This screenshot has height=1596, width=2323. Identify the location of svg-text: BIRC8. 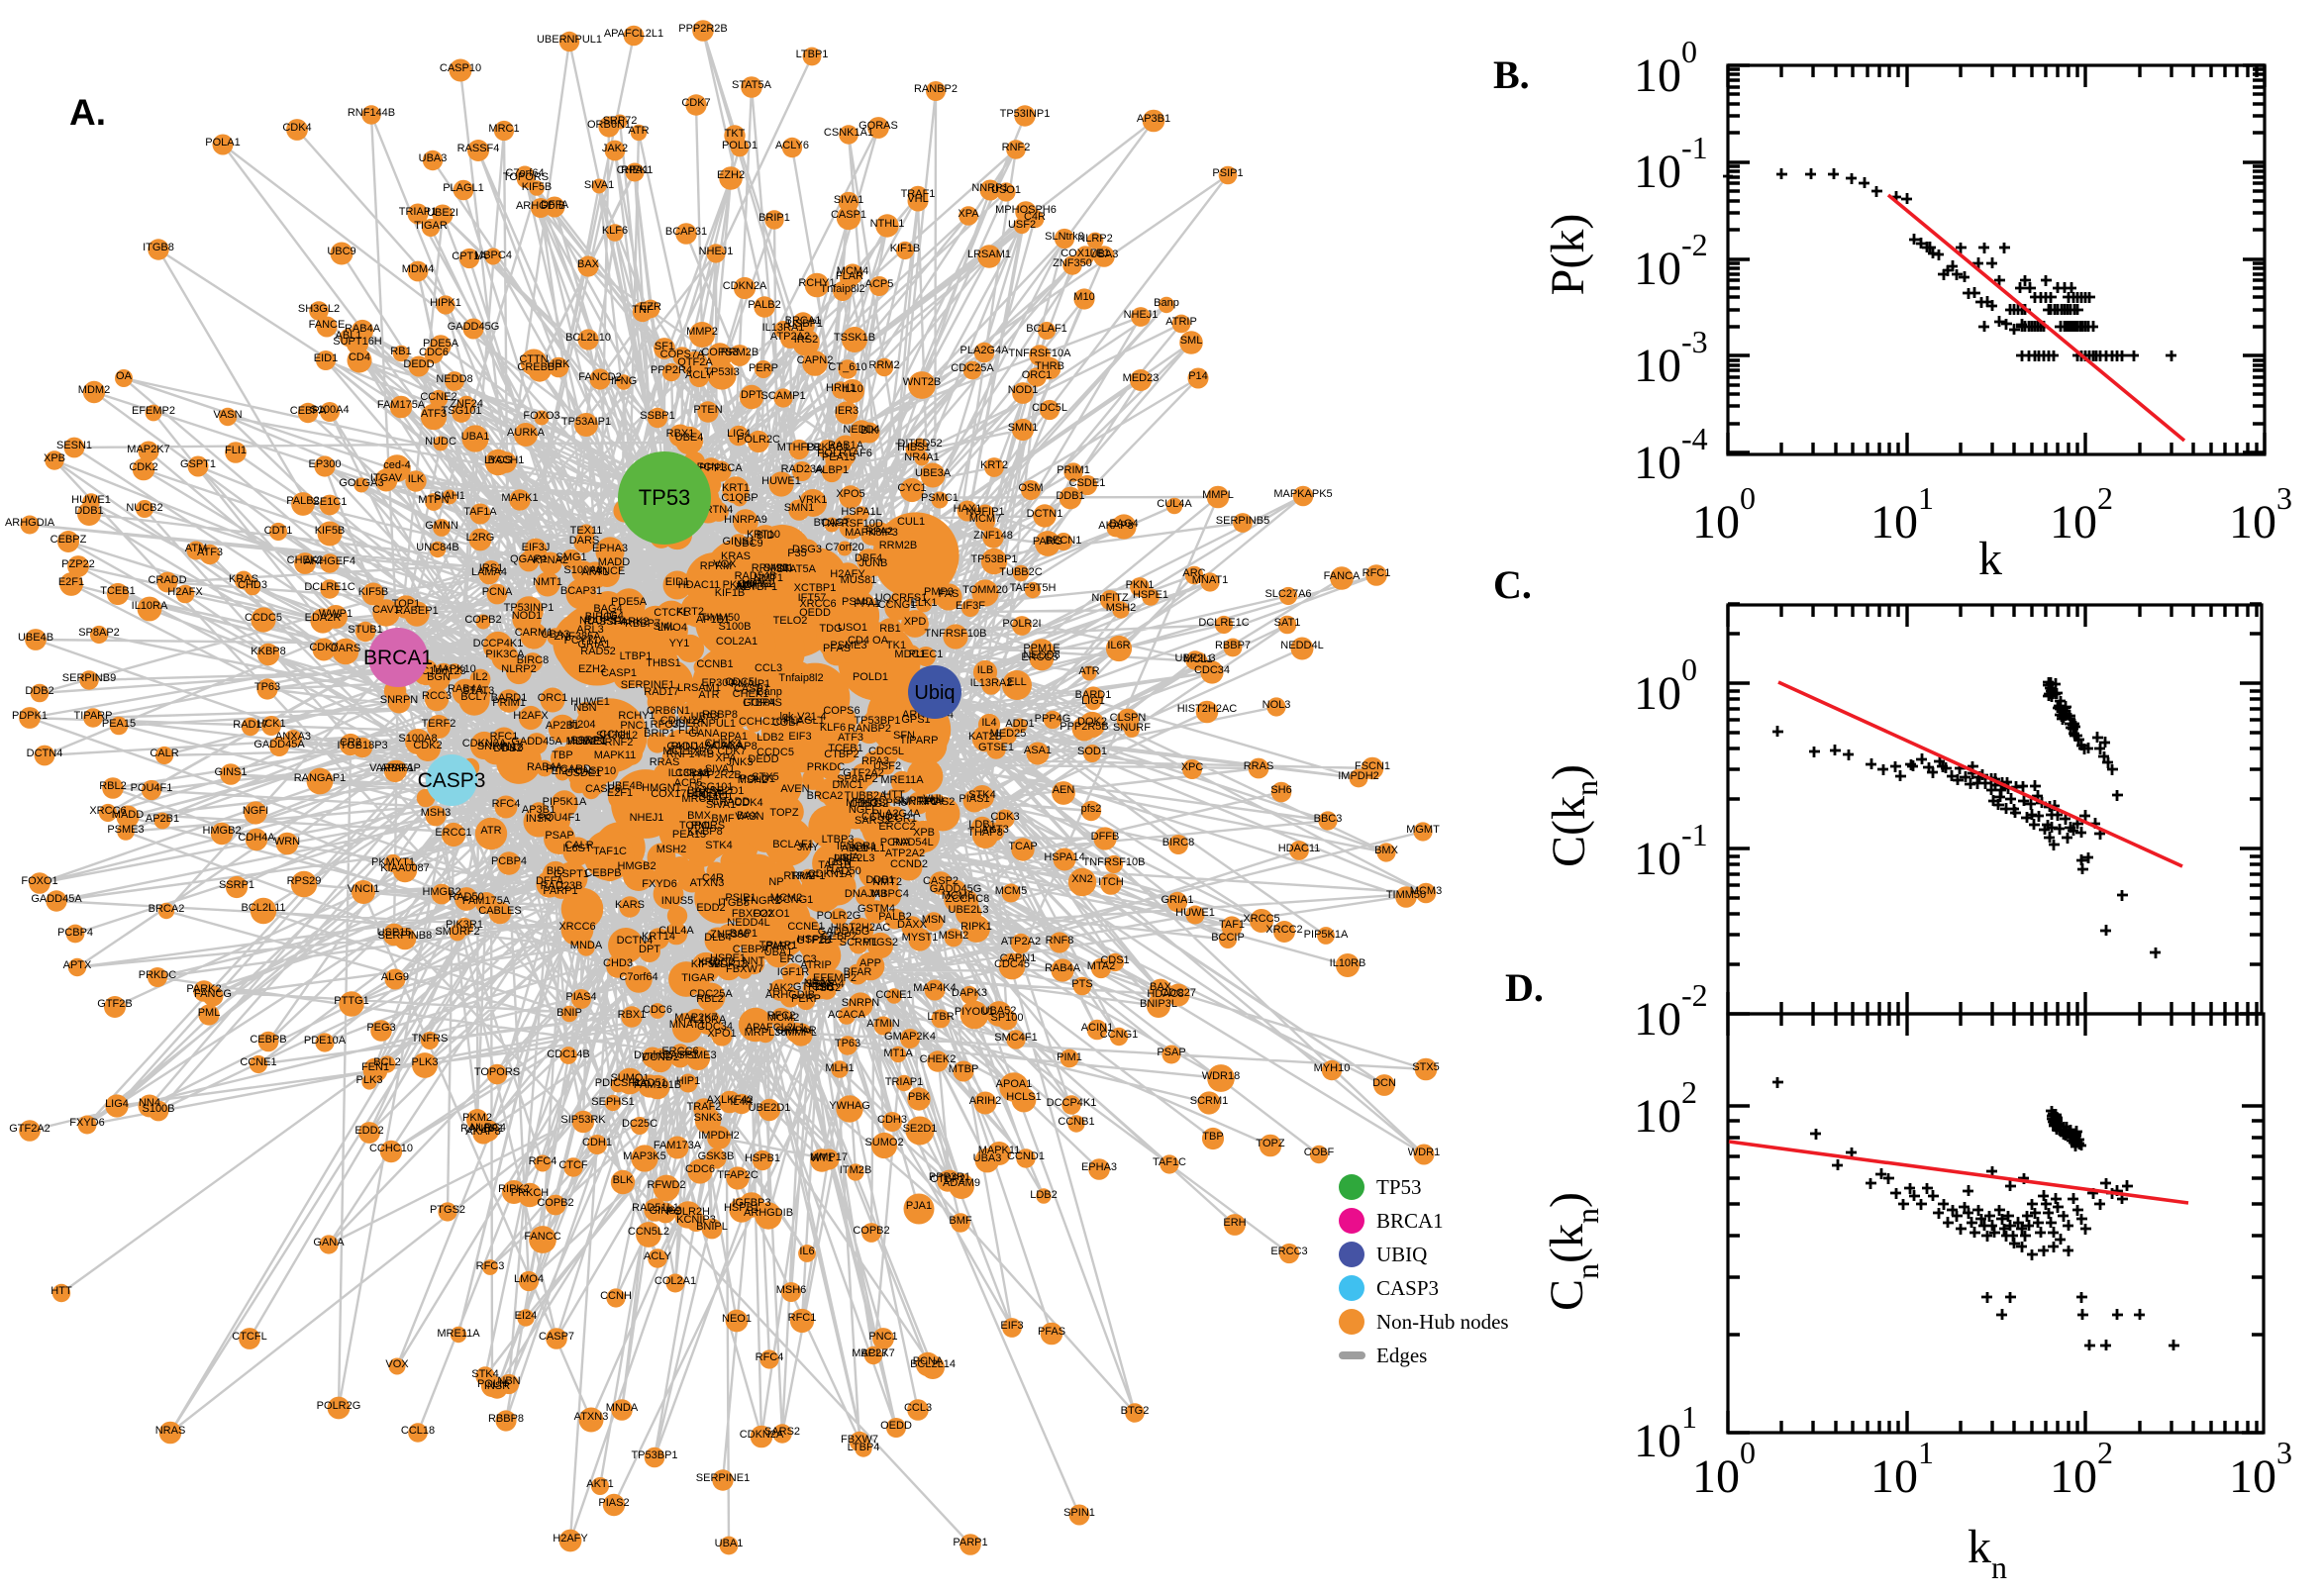
(1178, 842).